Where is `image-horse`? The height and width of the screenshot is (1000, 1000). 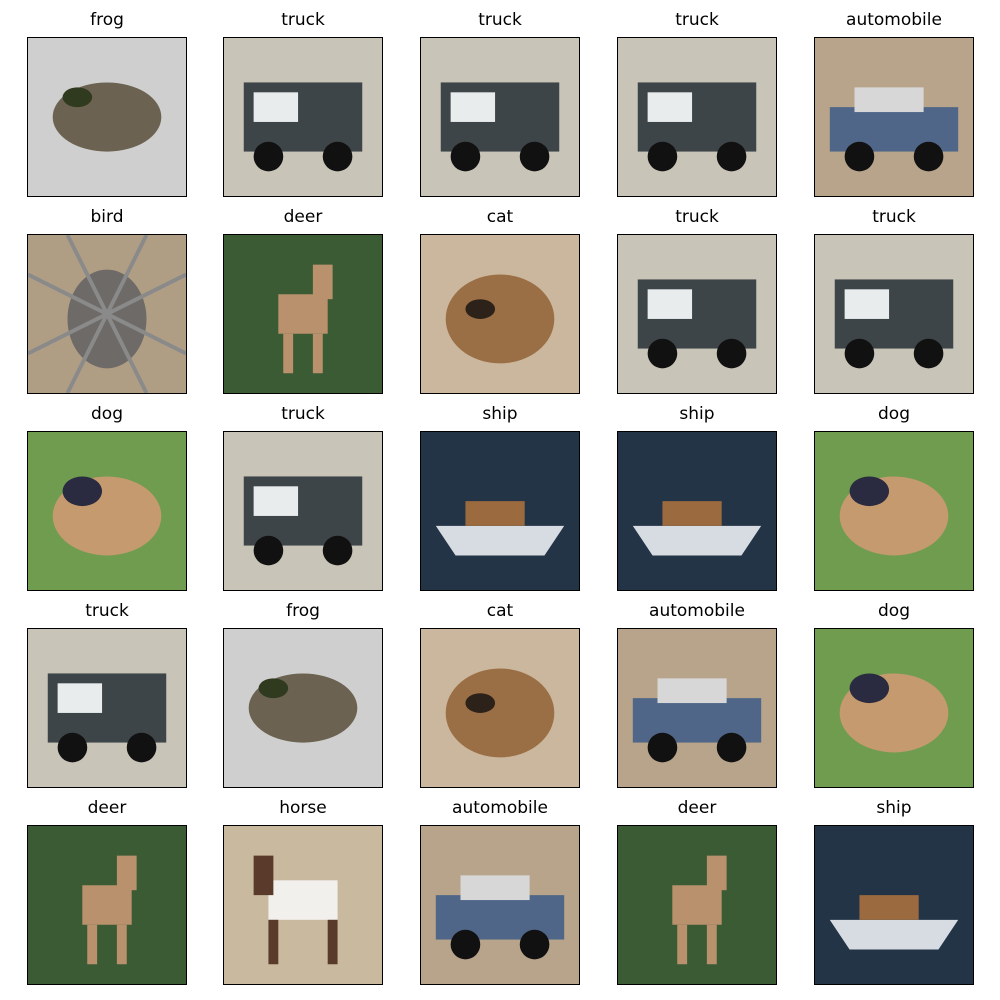 image-horse is located at coordinates (303, 905).